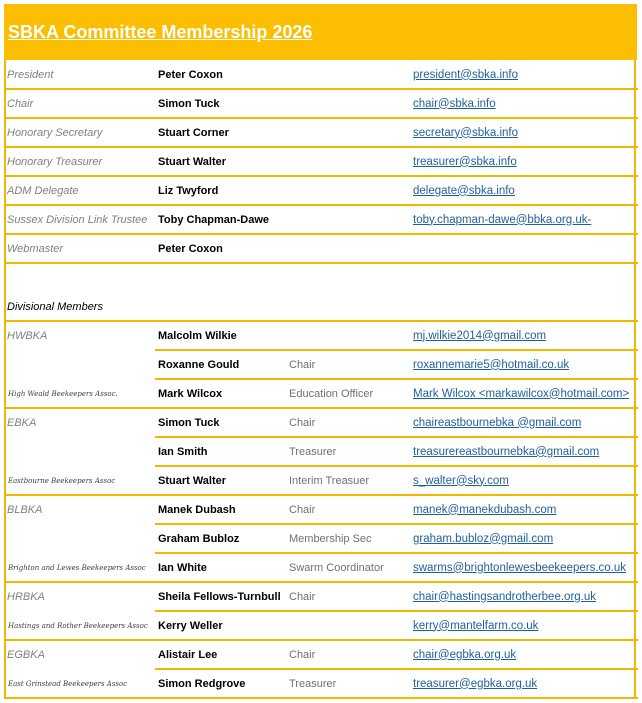  Describe the element at coordinates (483, 538) in the screenshot. I see `email: graham.bubloz@gmail.com` at that location.